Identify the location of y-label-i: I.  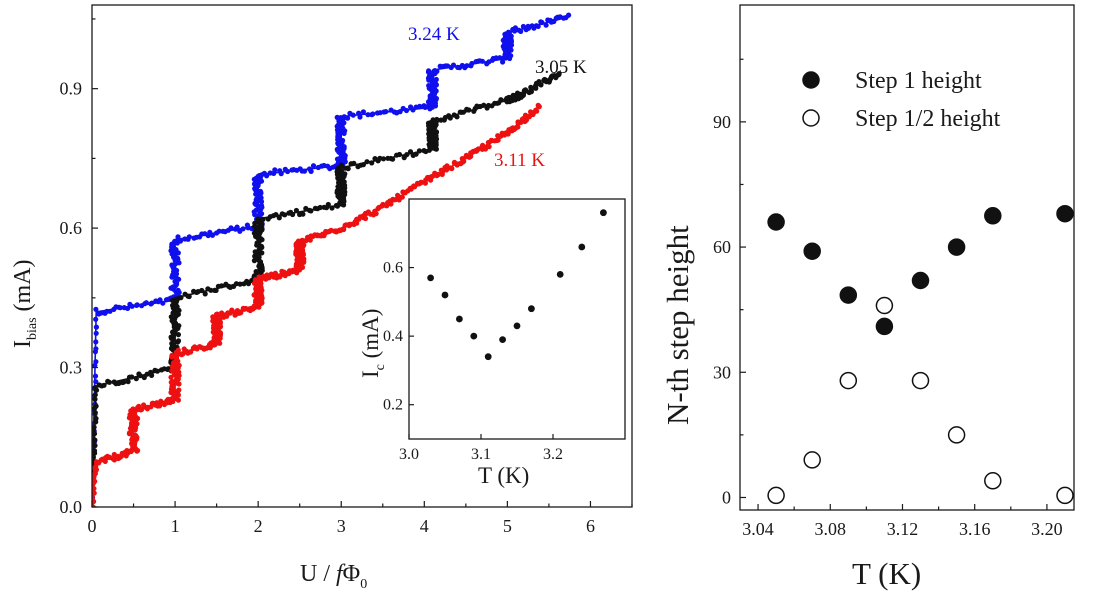
(23, 344).